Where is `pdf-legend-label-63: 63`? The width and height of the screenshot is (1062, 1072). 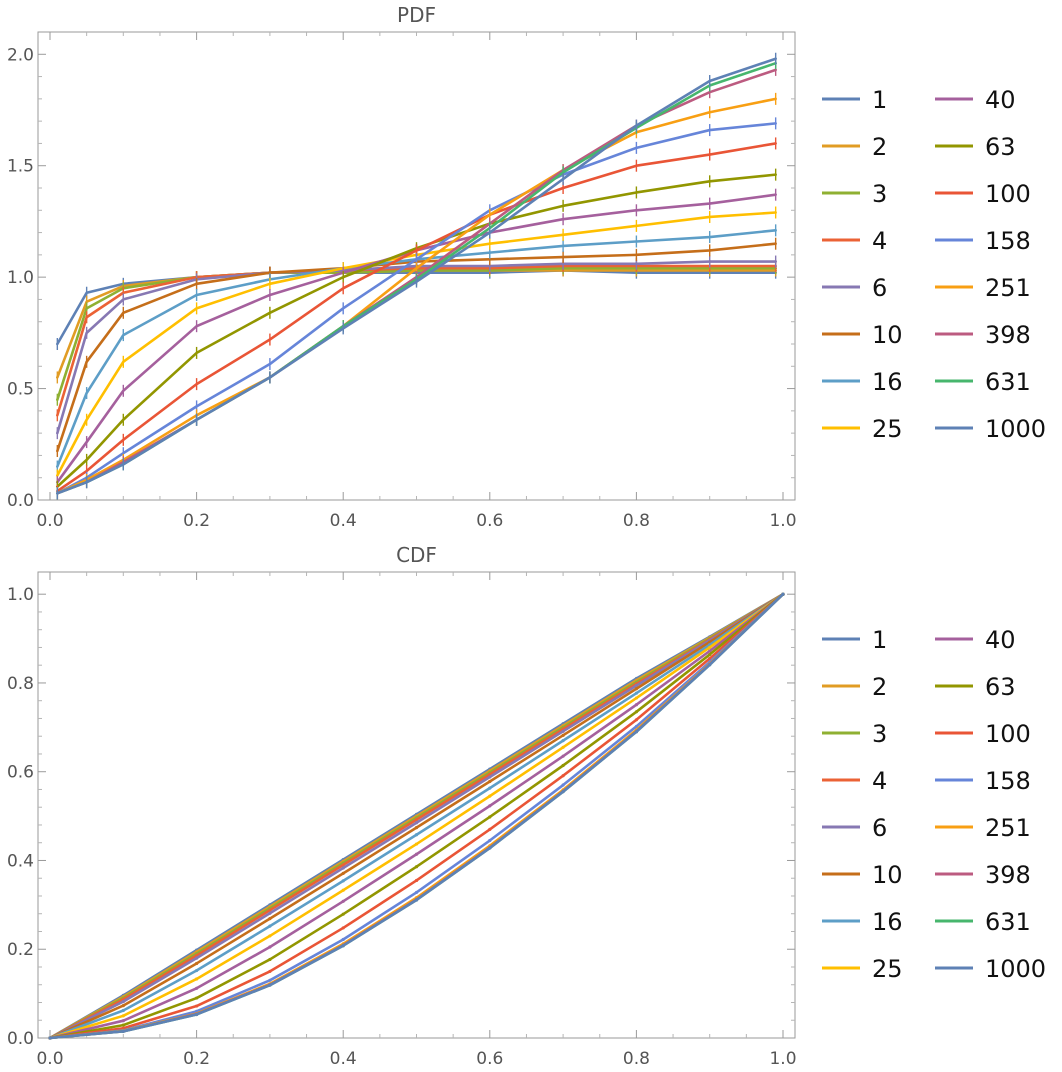 pdf-legend-label-63: 63 is located at coordinates (1000, 147).